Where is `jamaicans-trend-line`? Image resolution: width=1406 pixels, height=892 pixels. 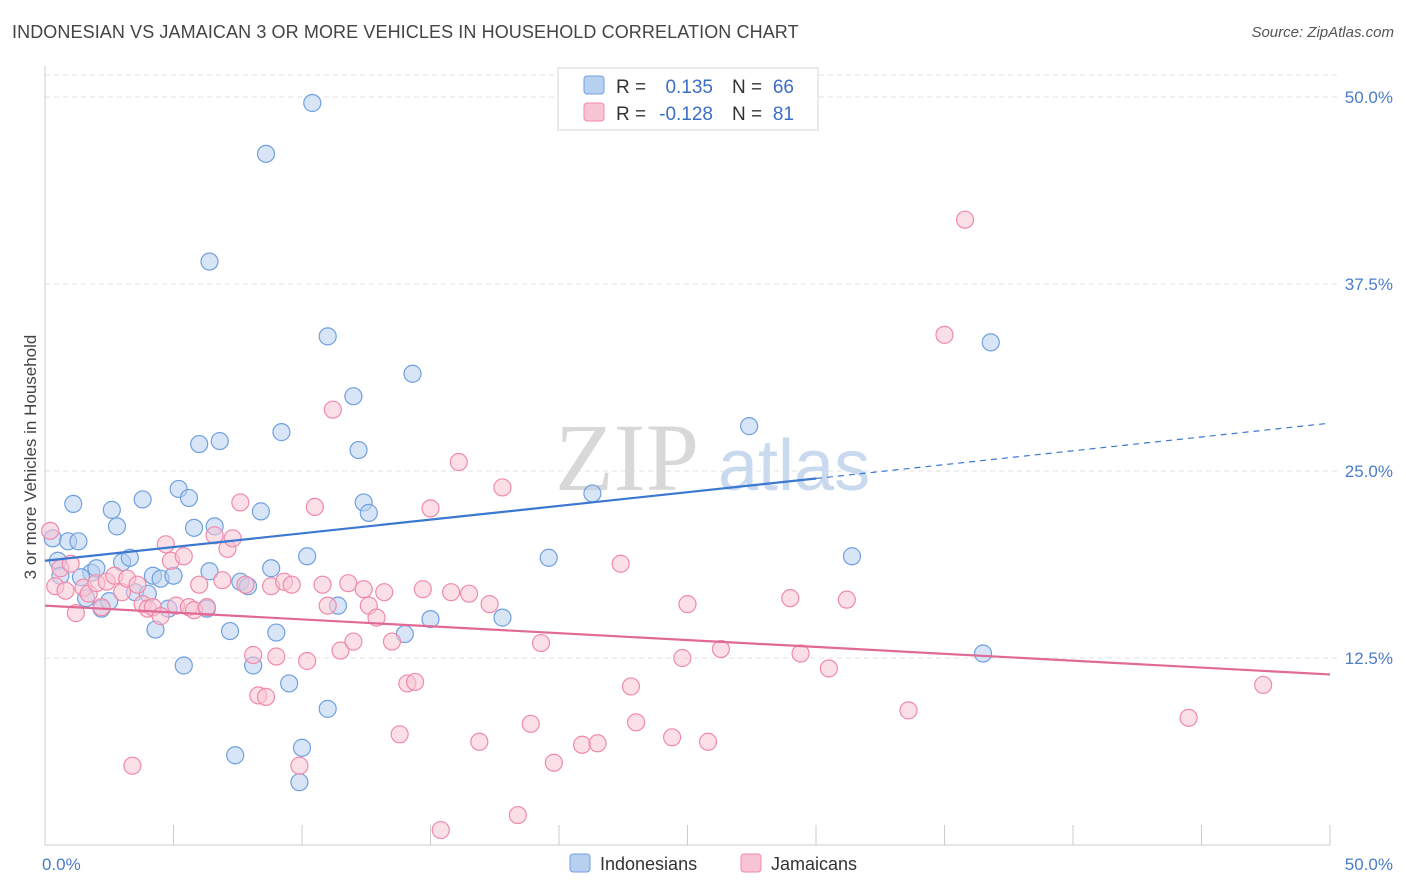 jamaicans-trend-line is located at coordinates (687, 640).